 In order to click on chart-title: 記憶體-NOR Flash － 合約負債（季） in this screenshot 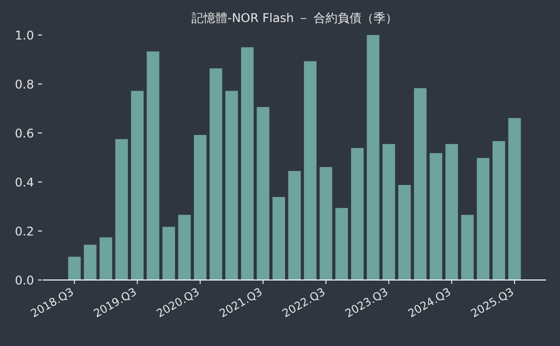, I will do `click(295, 18)`.